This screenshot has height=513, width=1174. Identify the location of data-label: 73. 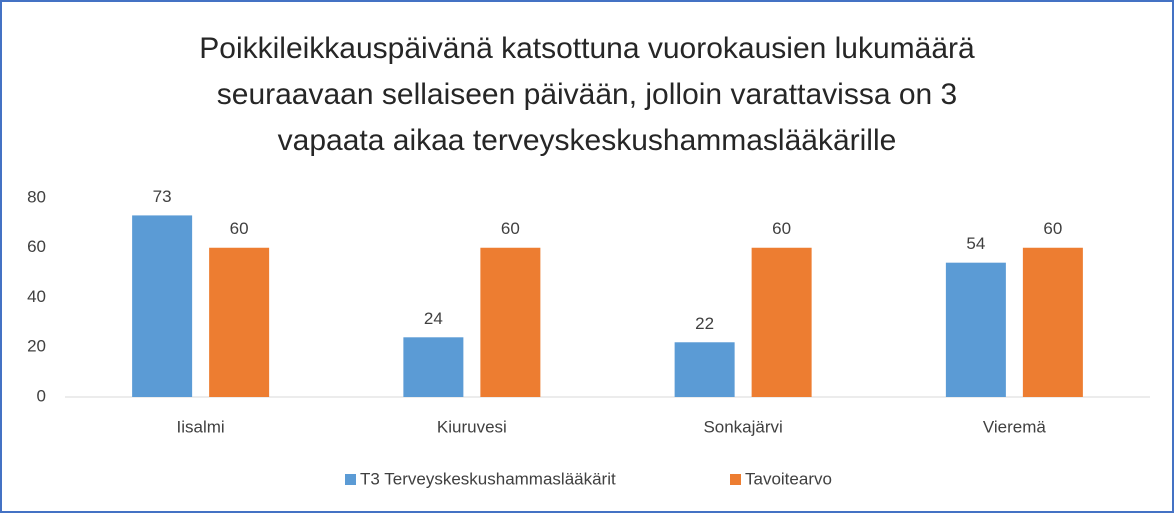
(162, 196).